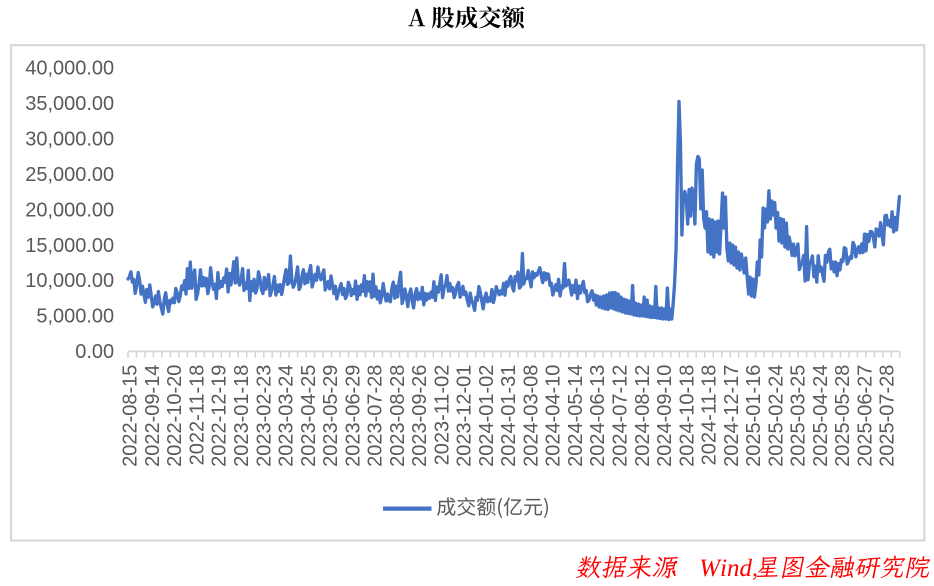 This screenshot has height=586, width=934. Describe the element at coordinates (131, 416) in the screenshot. I see `svg-text: 2022-08-15` at that location.